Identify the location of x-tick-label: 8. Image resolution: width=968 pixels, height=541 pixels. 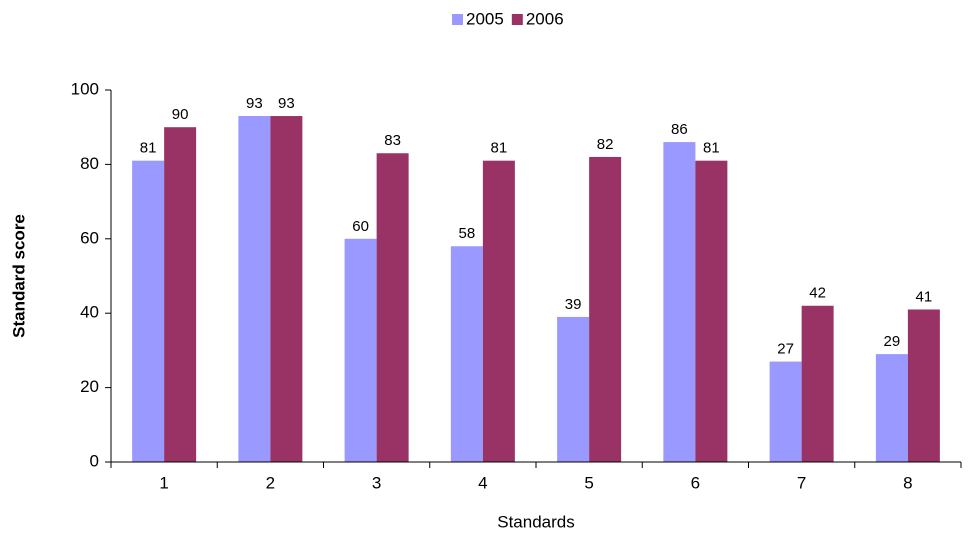
(907, 482).